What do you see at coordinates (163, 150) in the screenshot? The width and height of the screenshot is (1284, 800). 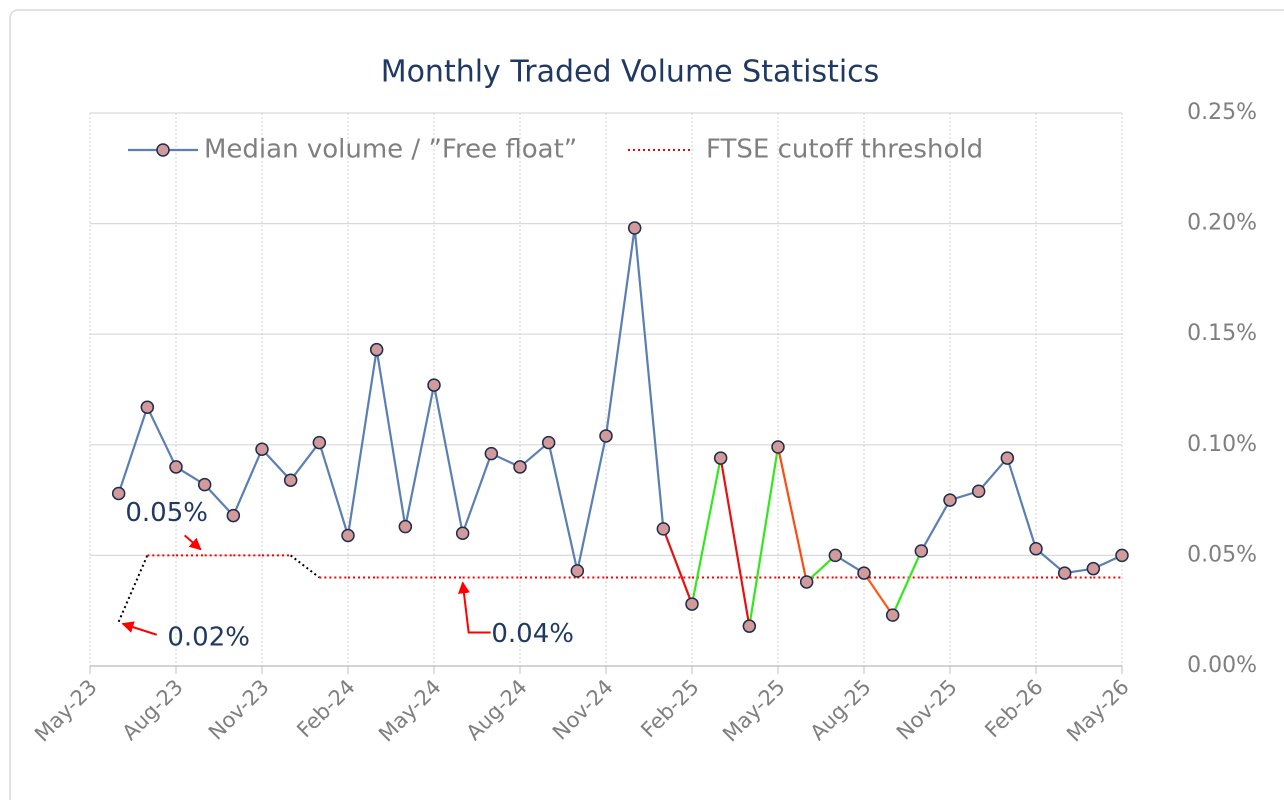 I see `legend-marker` at bounding box center [163, 150].